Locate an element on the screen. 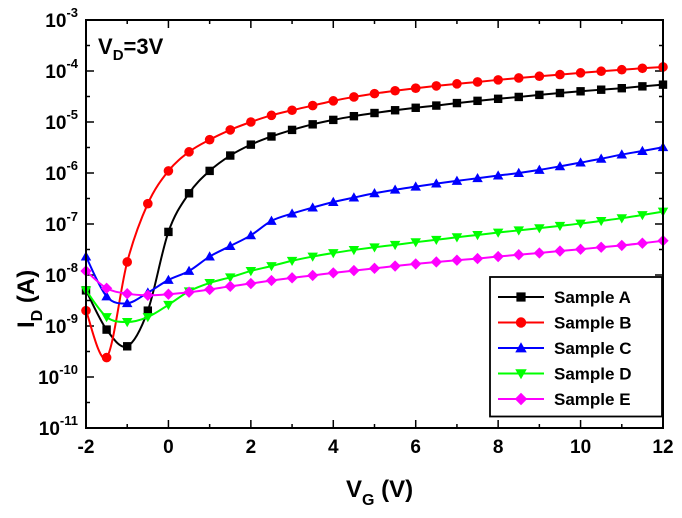 This screenshot has height=518, width=682. y-tick-label: 10⁻⁹ is located at coordinates (61, 324).